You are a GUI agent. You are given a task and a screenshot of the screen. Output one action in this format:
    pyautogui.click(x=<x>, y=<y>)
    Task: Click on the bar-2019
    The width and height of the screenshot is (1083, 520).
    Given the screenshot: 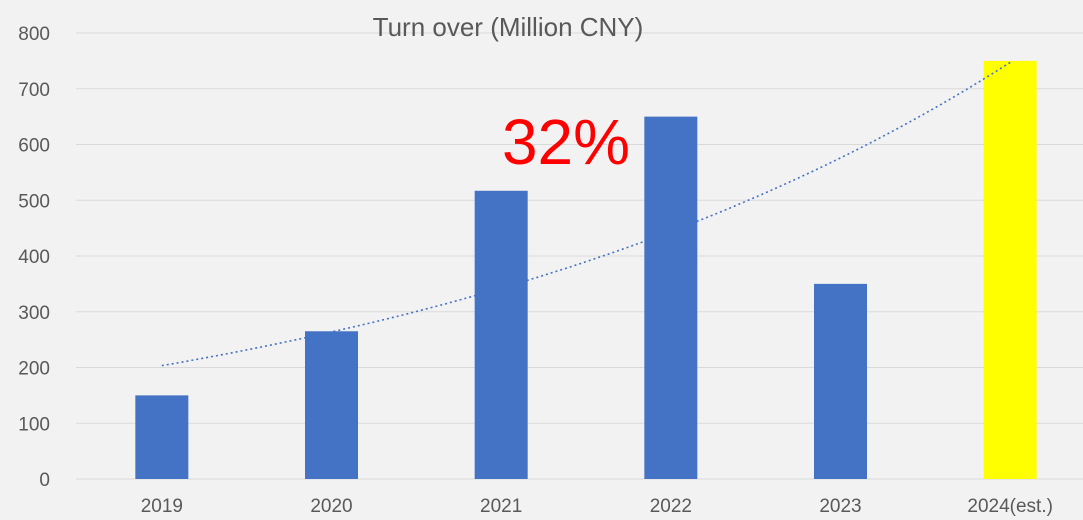 What is the action you would take?
    pyautogui.click(x=162, y=437)
    